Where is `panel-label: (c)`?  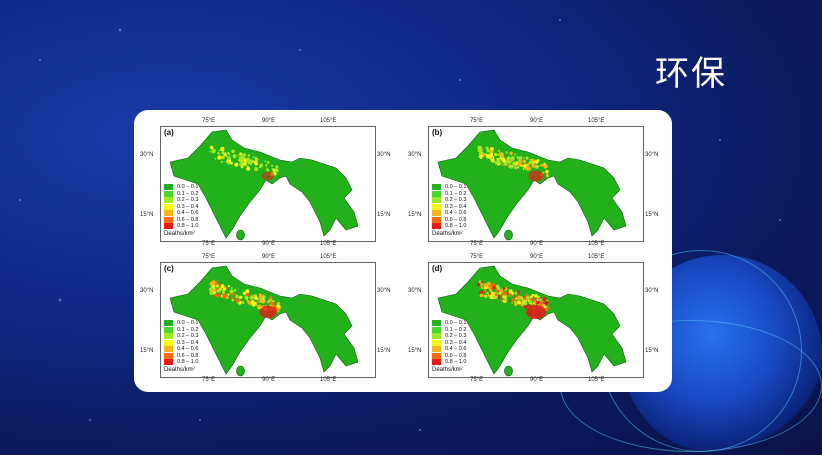 panel-label: (c) is located at coordinates (169, 268).